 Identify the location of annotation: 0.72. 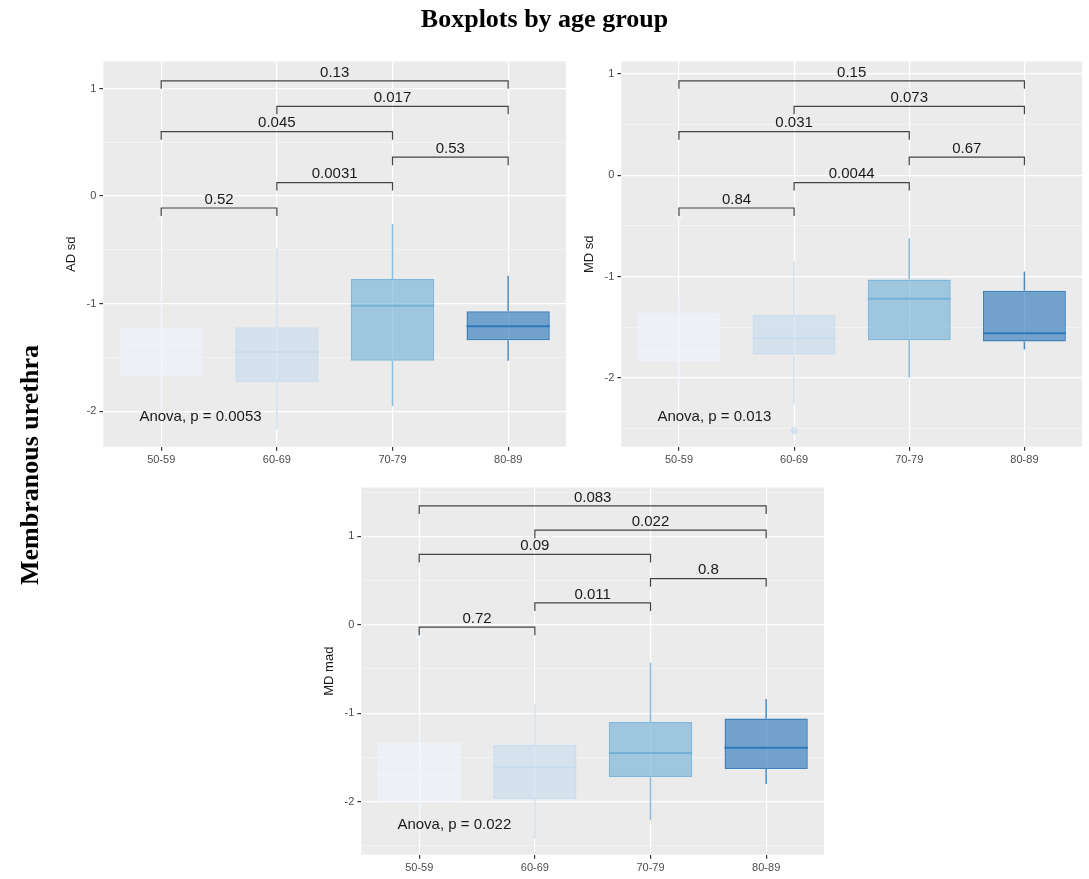
(477, 617).